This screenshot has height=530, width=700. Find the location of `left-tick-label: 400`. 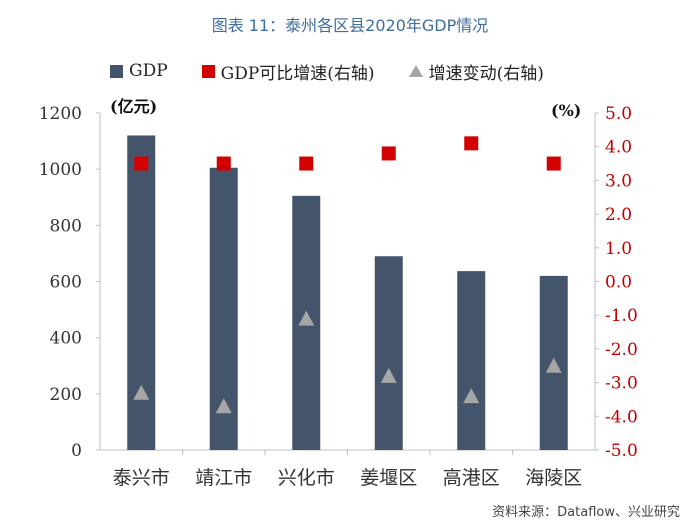

left-tick-label: 400 is located at coordinates (66, 339).